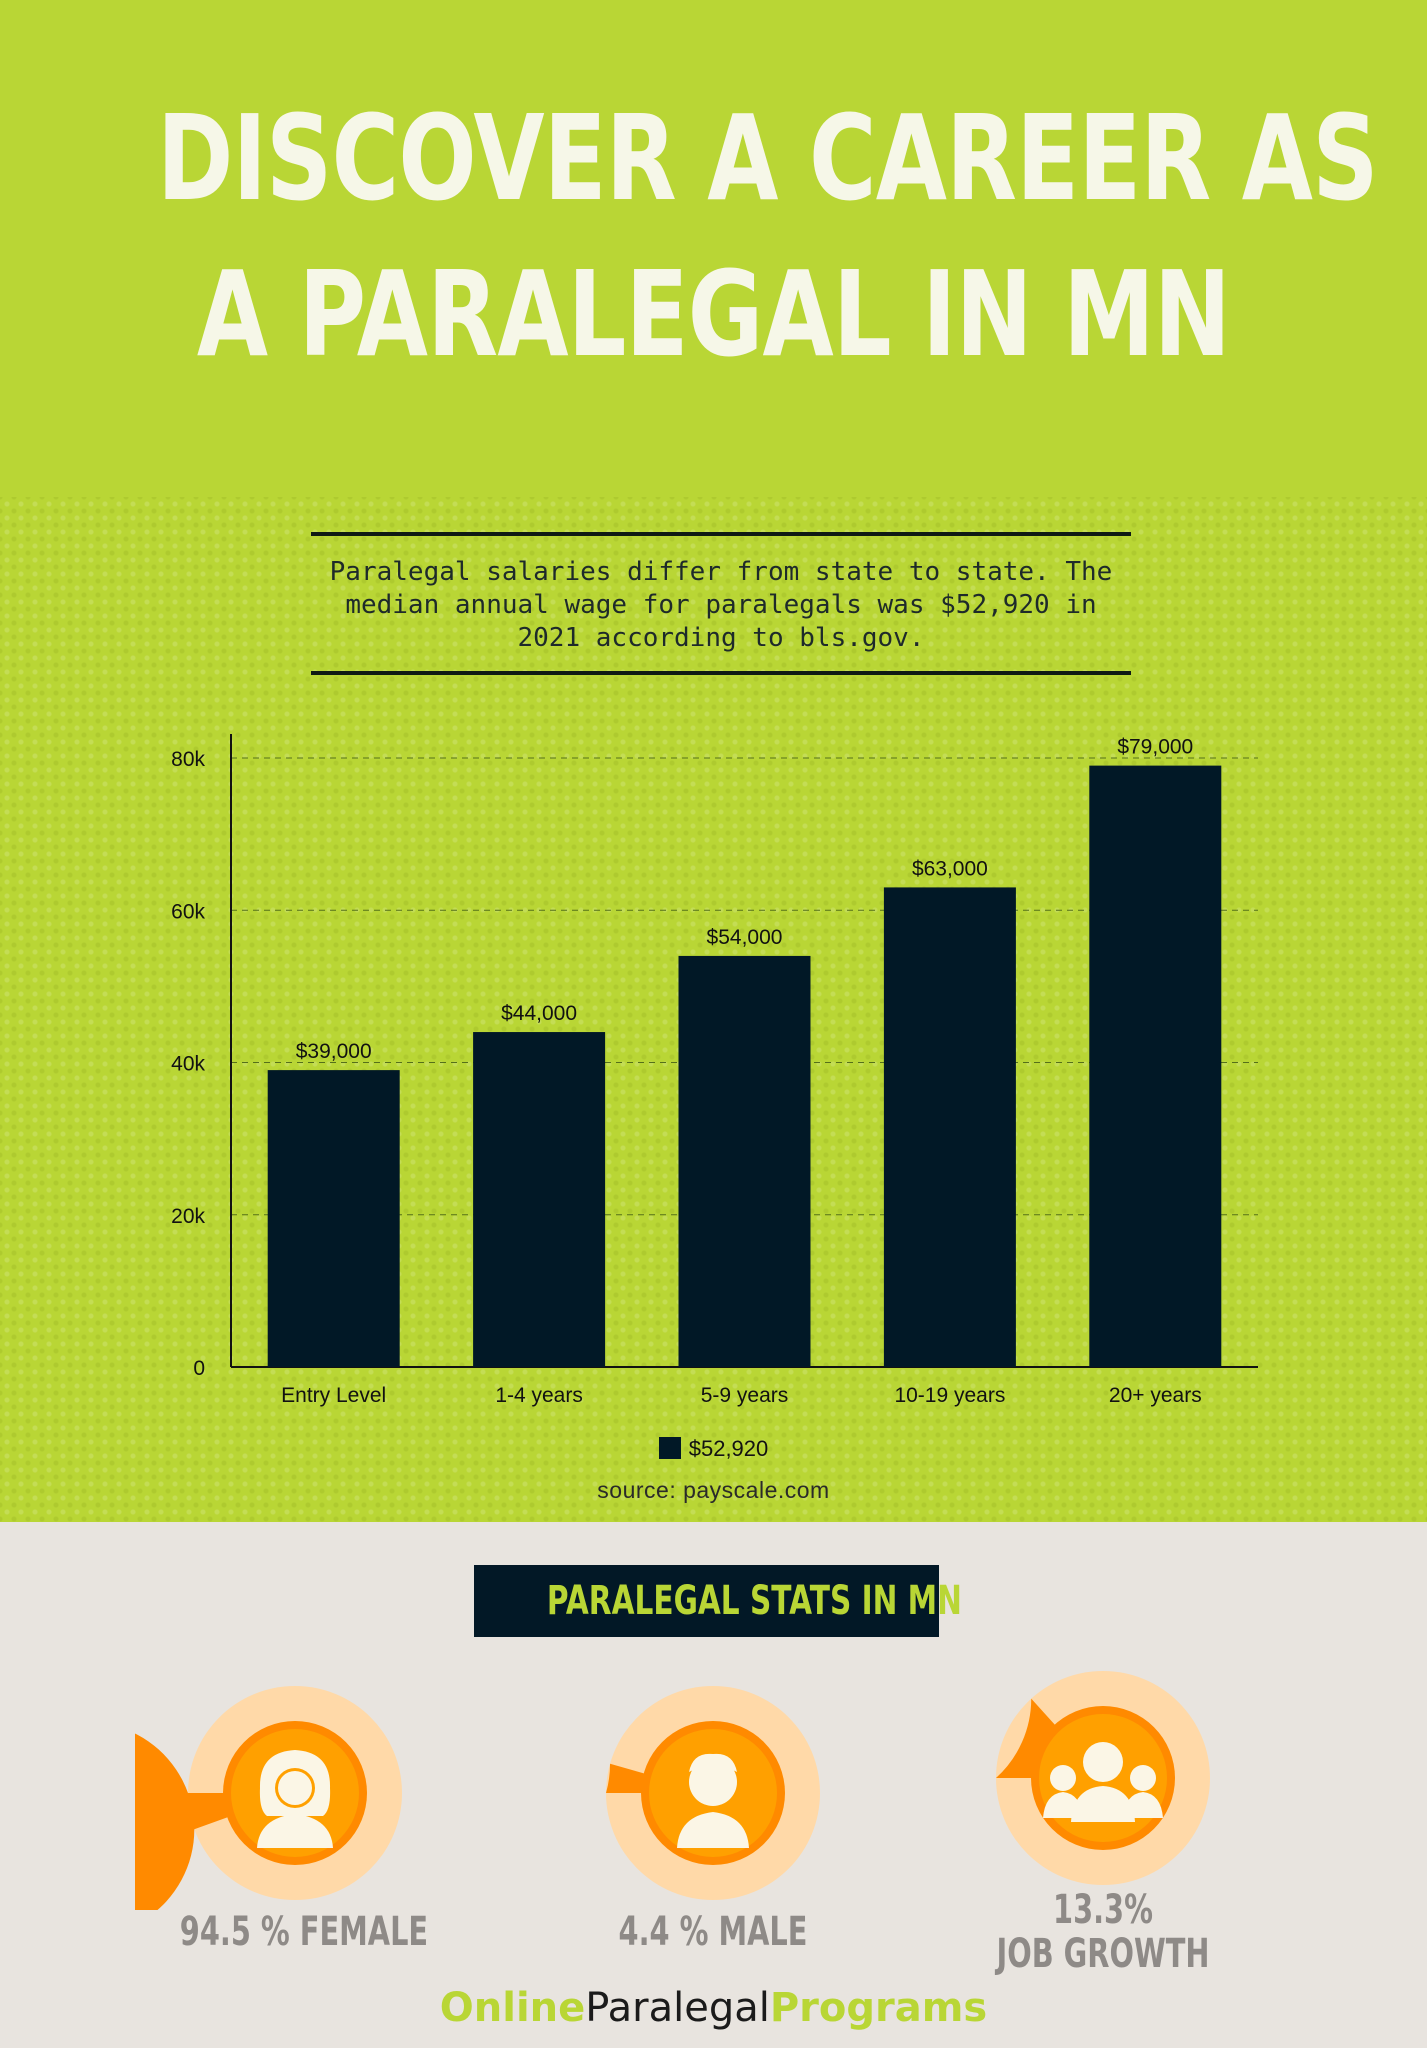 The image size is (1427, 2048). I want to click on x-tick-label: 5-9 years, so click(745, 1395).